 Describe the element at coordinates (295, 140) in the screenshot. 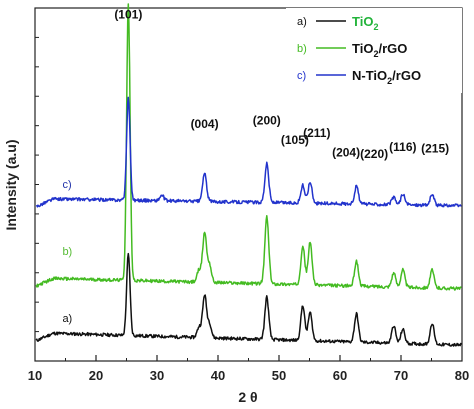

I see `peak-label-3: (105)` at that location.